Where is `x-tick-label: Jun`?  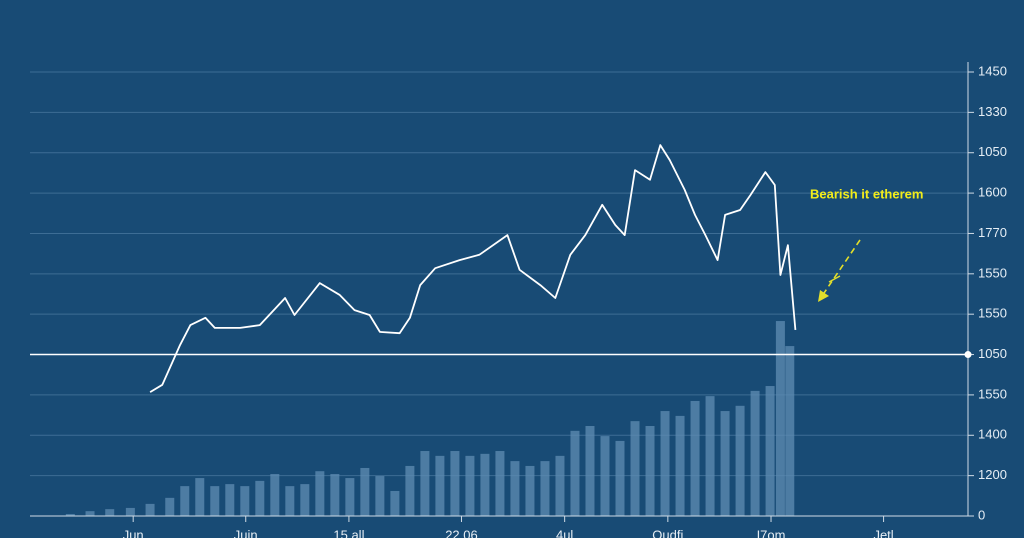
x-tick-label: Jun is located at coordinates (133, 532).